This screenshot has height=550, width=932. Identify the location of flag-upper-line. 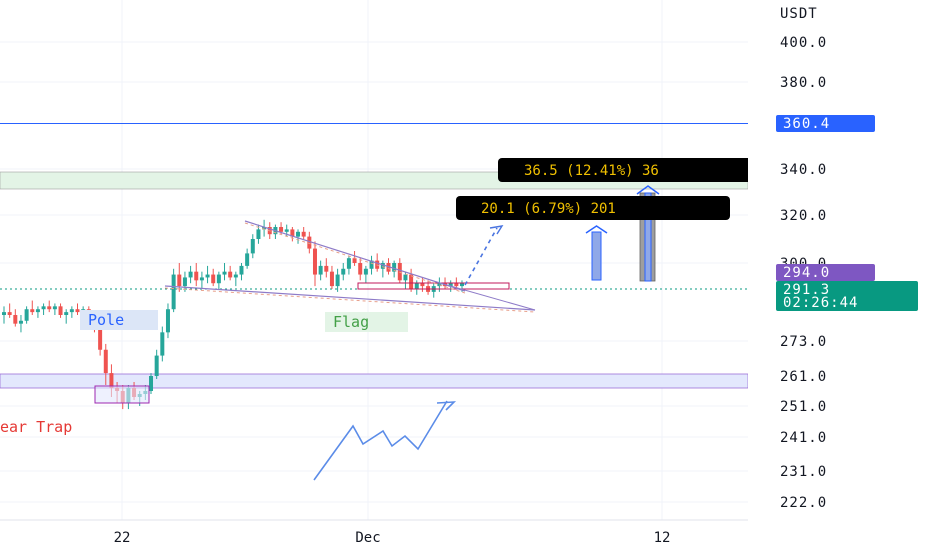
(355, 256).